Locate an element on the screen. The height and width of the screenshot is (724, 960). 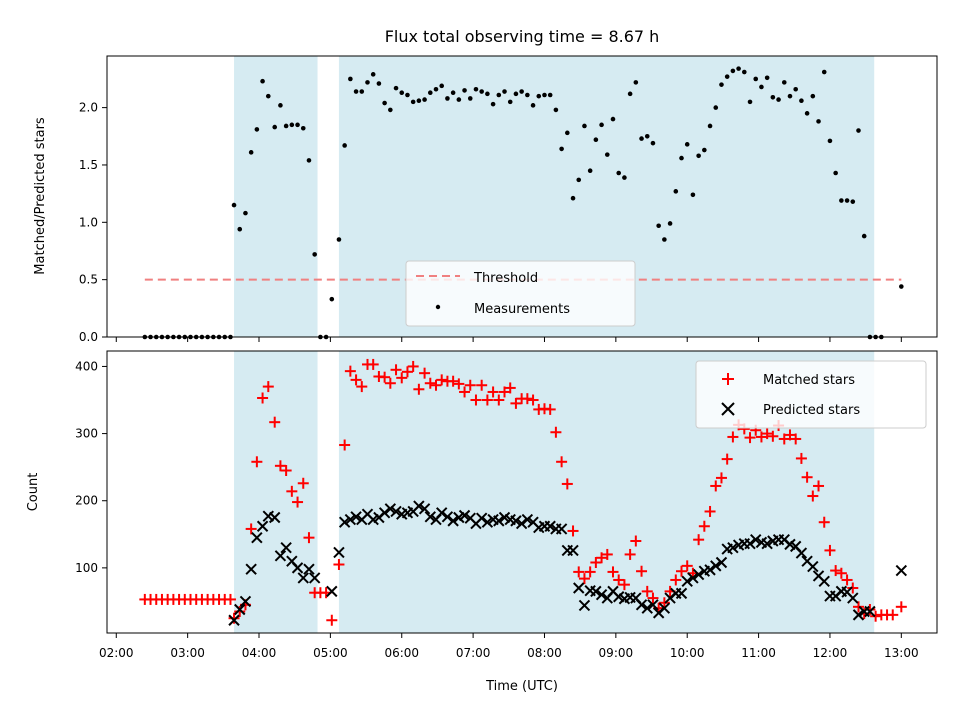
bottom-x-tick-label: 11:00 is located at coordinates (758, 653).